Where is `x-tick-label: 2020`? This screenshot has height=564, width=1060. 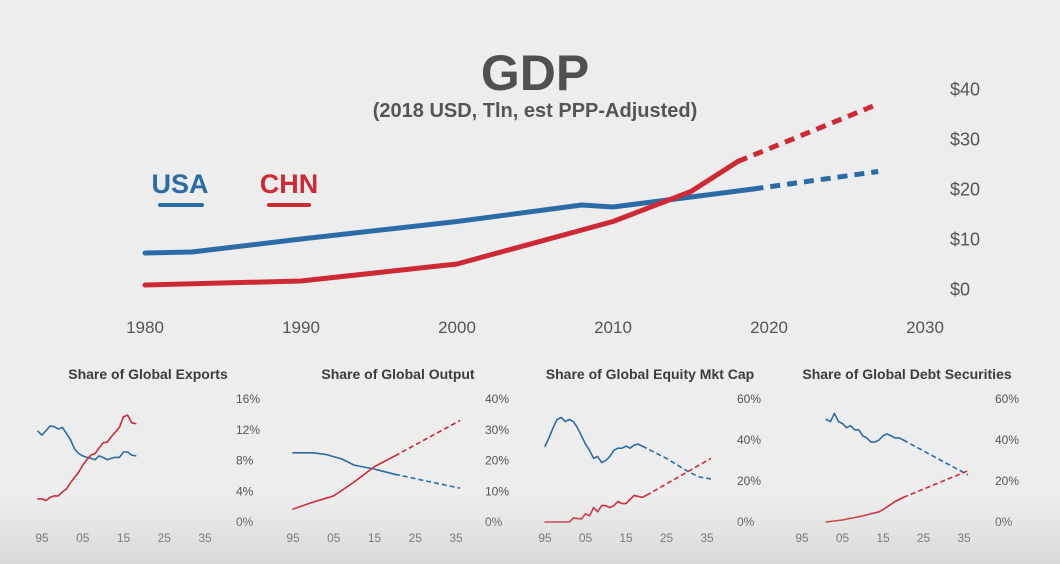 x-tick-label: 2020 is located at coordinates (769, 327).